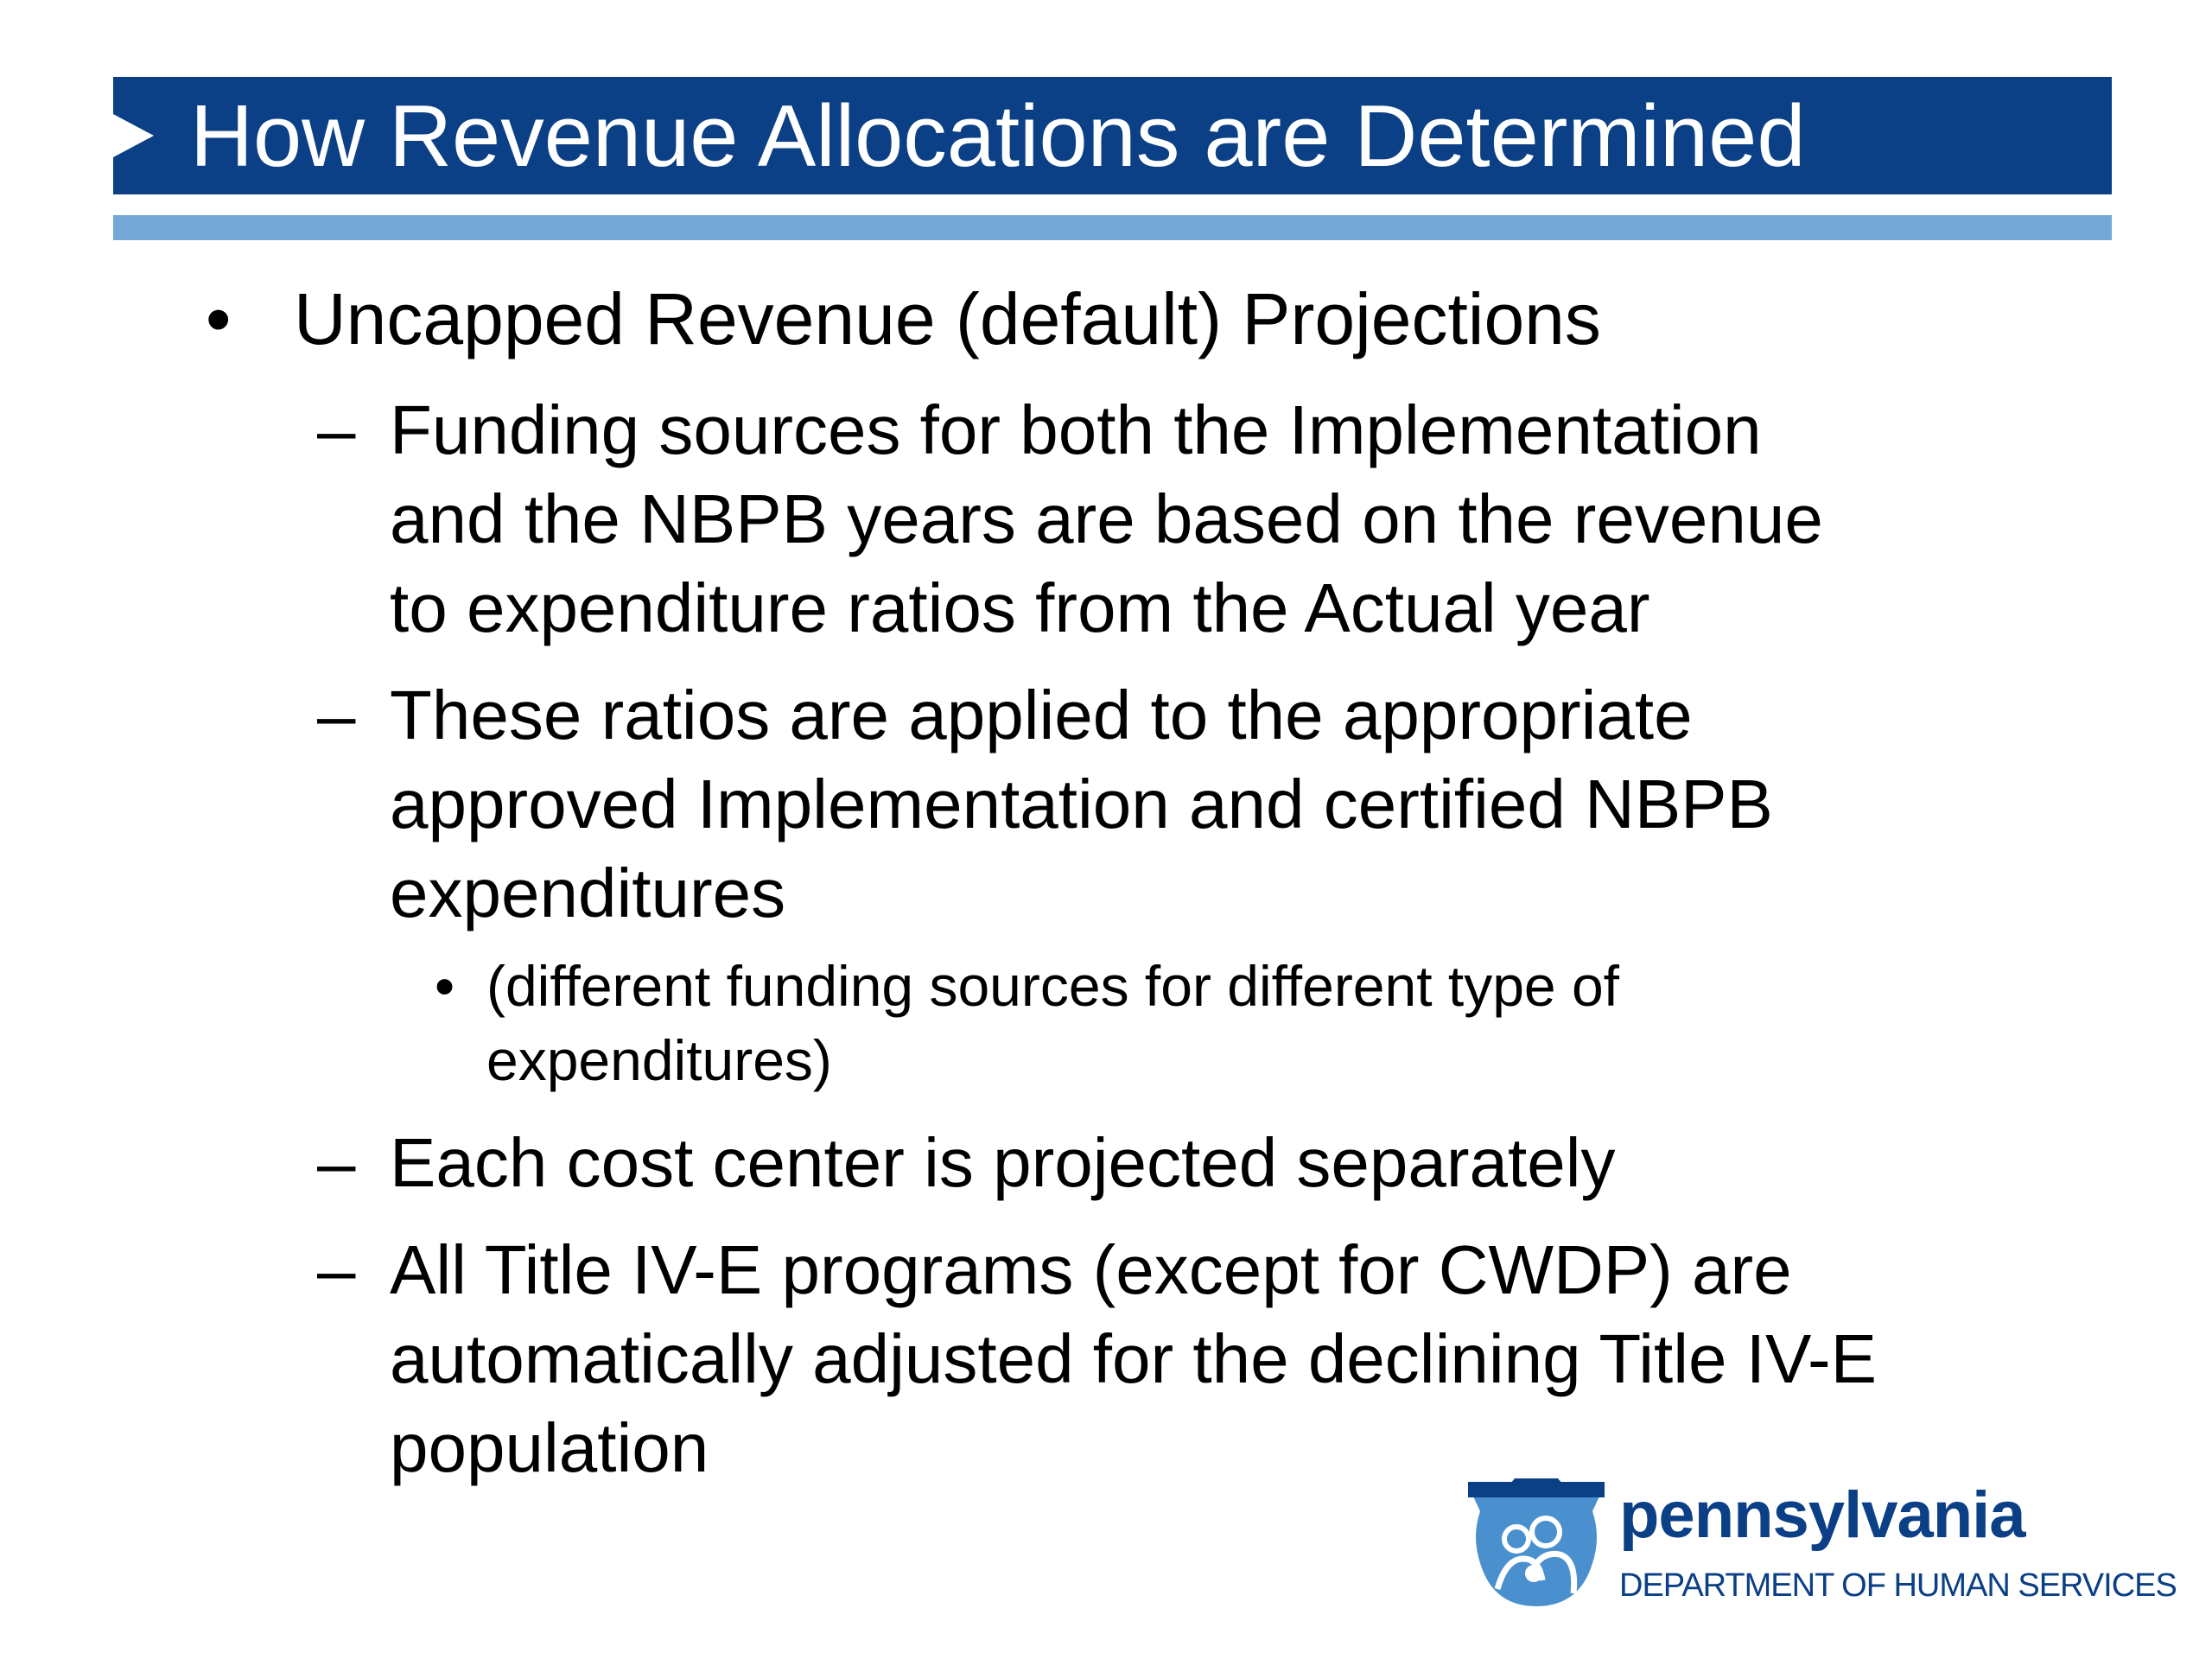  I want to click on title-bar: How Revenue Allocations are Determined, so click(1112, 135).